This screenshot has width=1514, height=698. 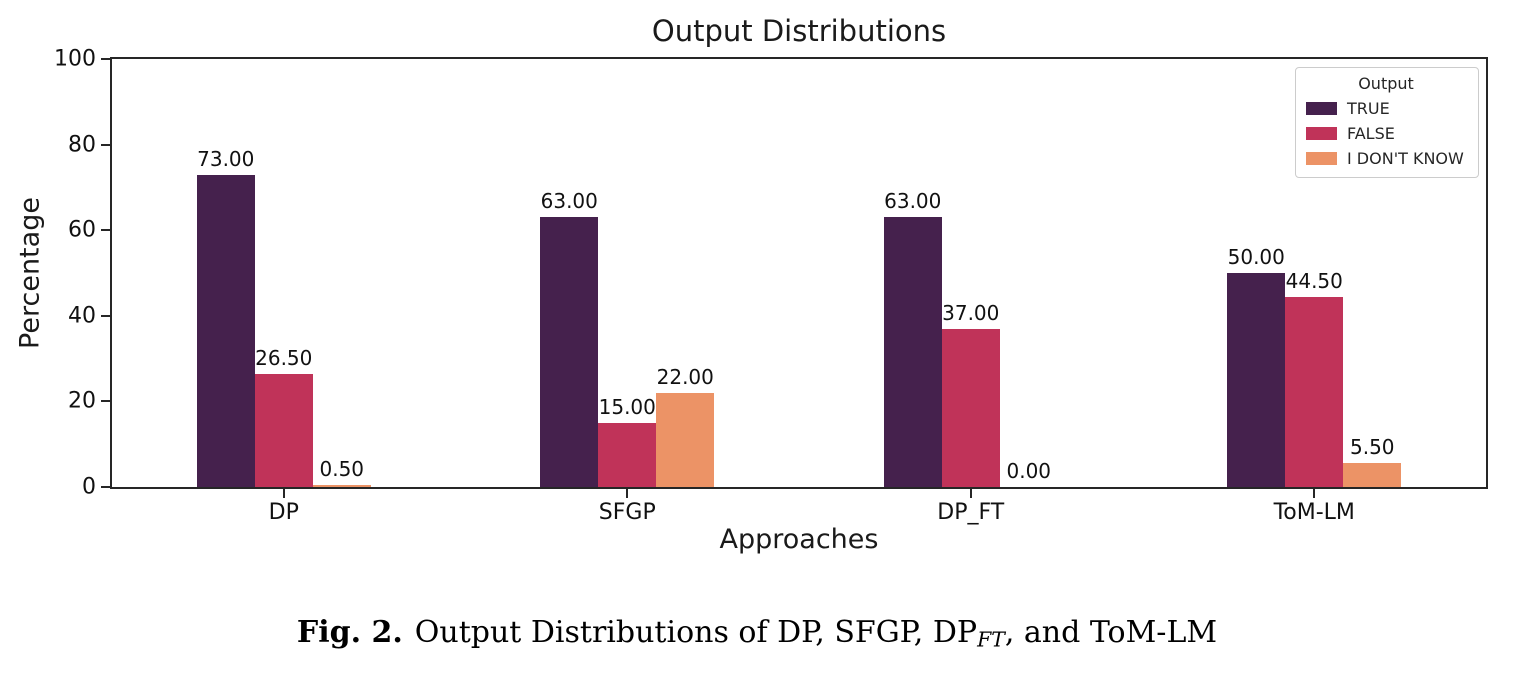 What do you see at coordinates (226, 158) in the screenshot?
I see `bar-value-label: 73.00` at bounding box center [226, 158].